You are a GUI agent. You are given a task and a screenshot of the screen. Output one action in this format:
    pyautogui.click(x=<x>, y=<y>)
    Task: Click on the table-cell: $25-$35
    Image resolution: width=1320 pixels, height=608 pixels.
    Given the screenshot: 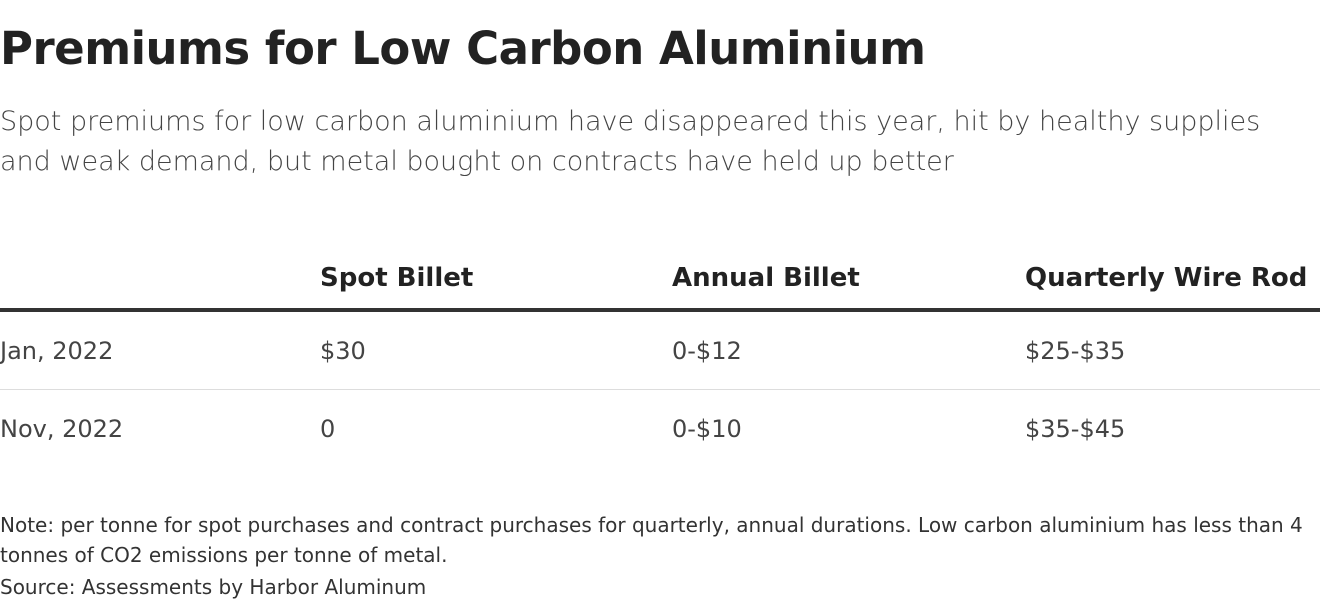 What is the action you would take?
    pyautogui.click(x=1172, y=350)
    